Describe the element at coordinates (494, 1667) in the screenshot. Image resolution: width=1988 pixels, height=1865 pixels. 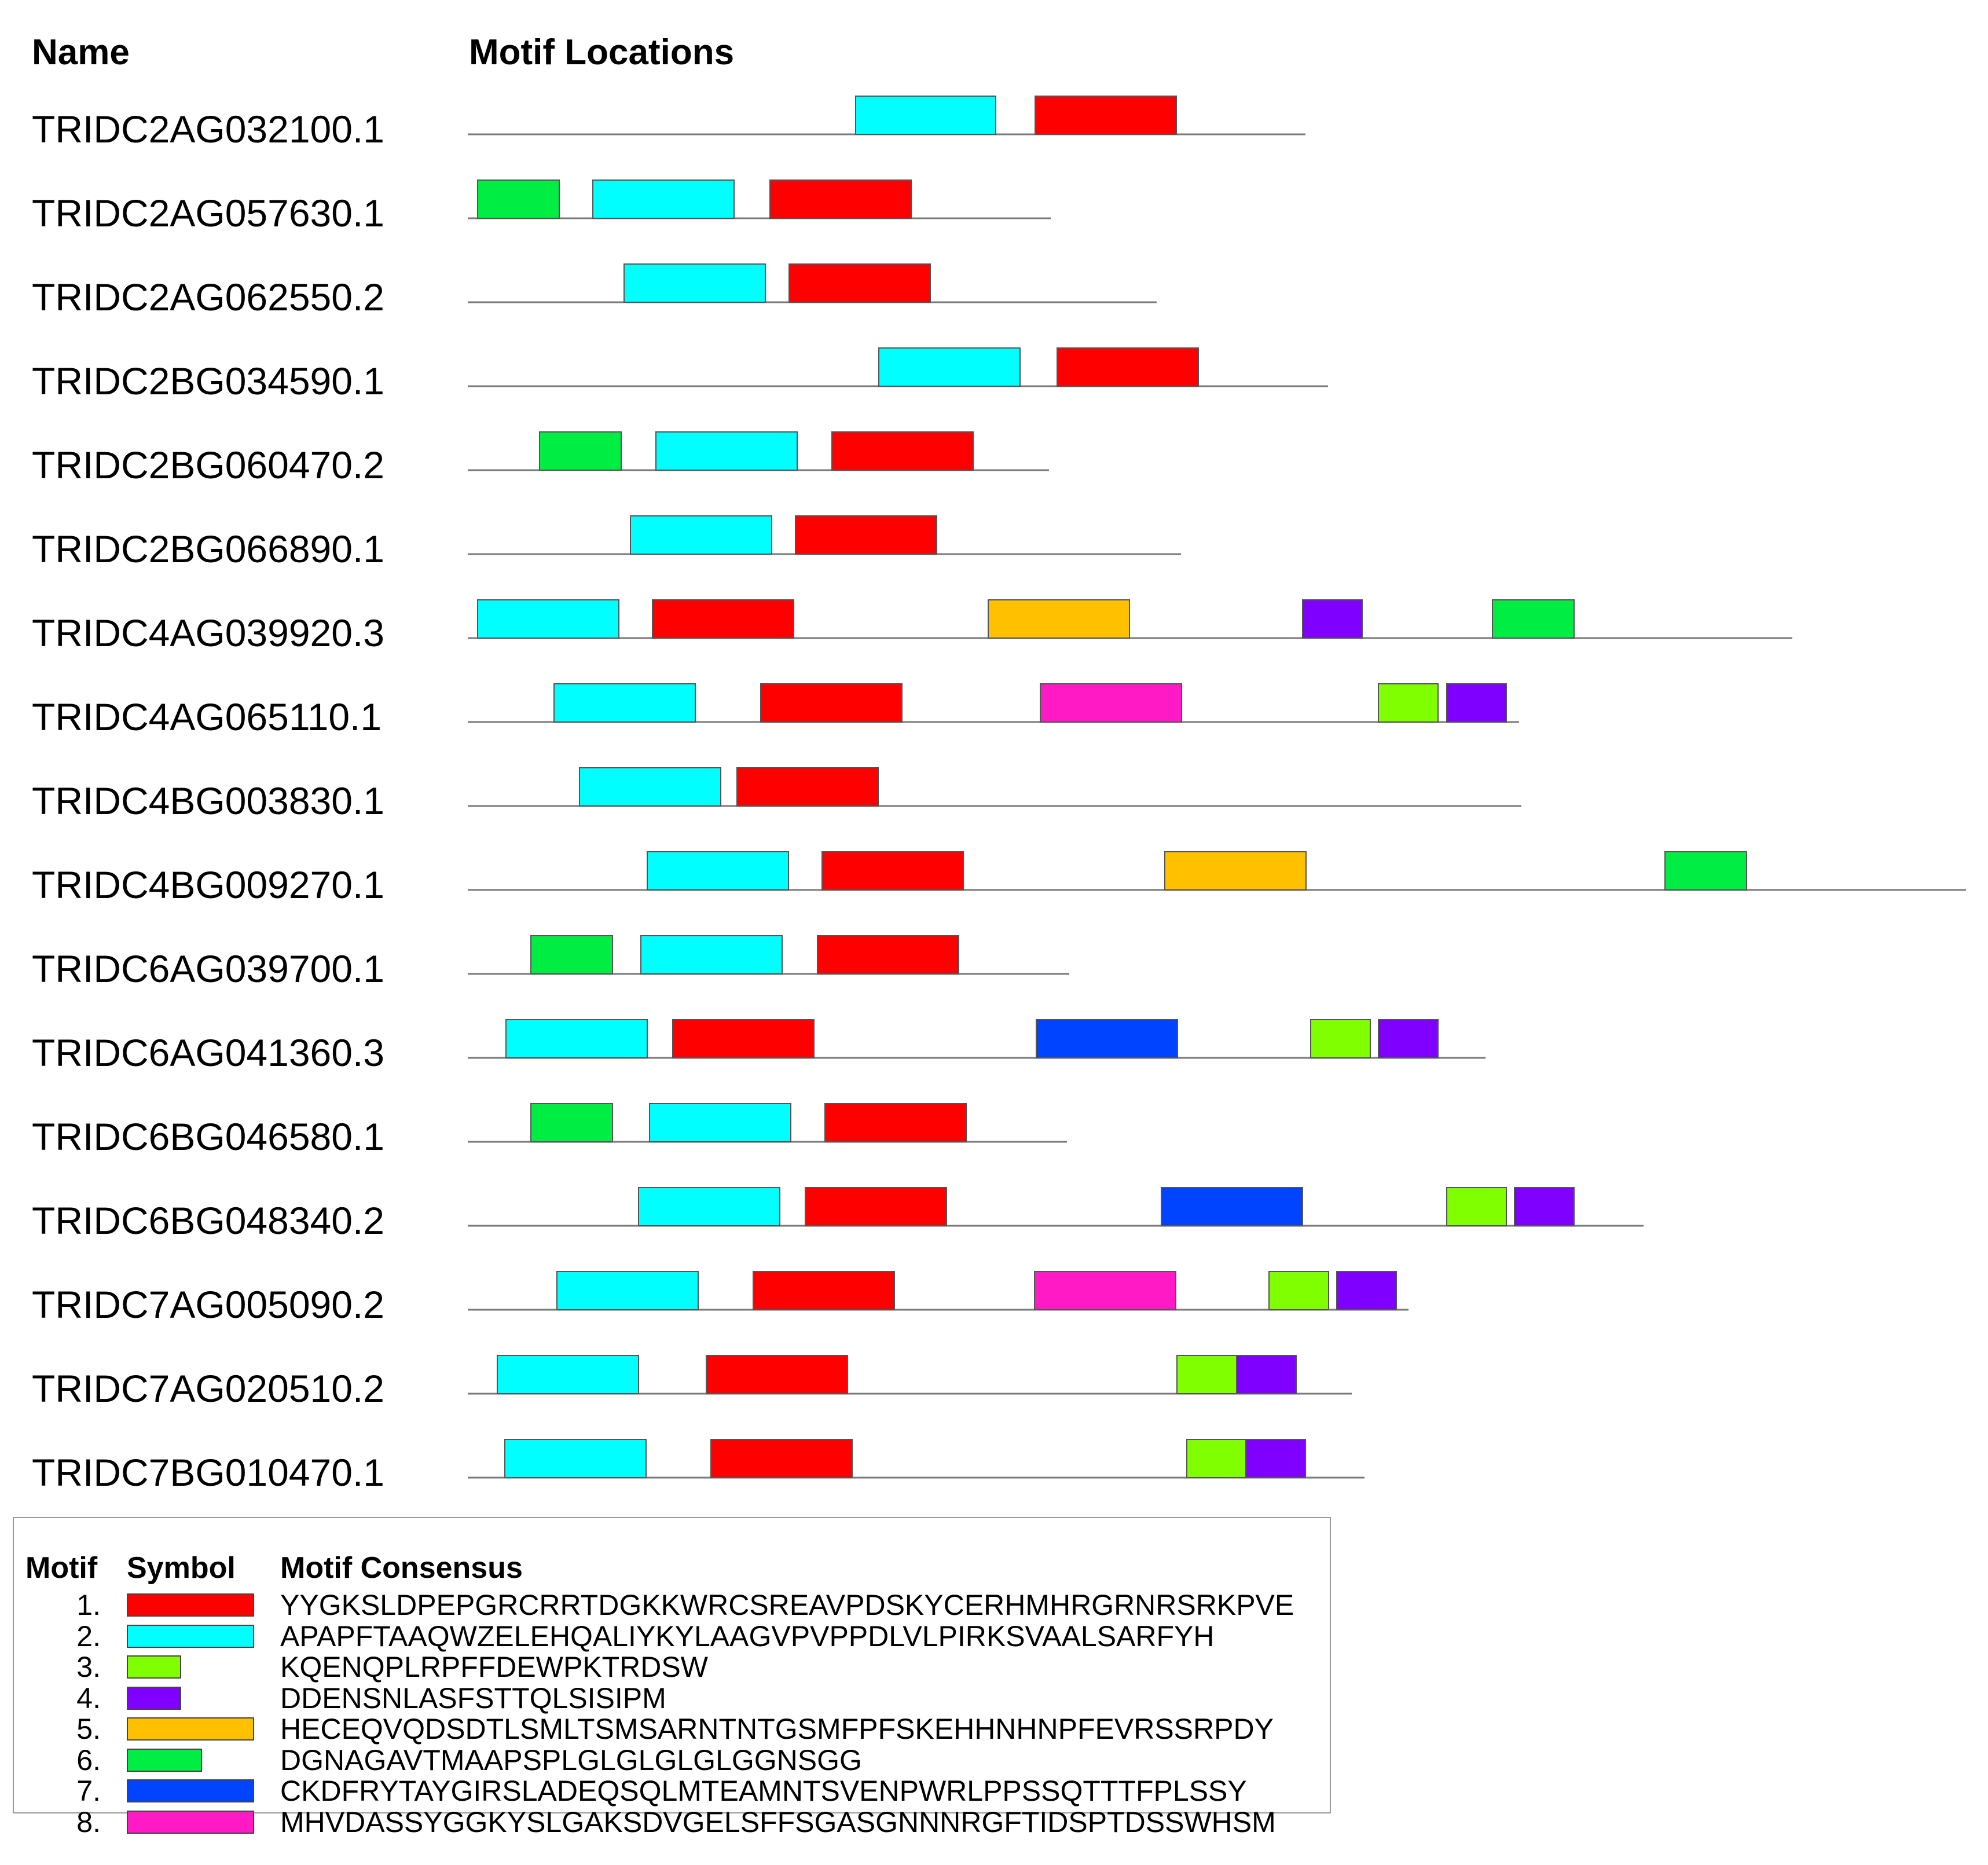
I see `legend-motif-consensus: KQENQPLRPFFDEWPKTRDSW` at that location.